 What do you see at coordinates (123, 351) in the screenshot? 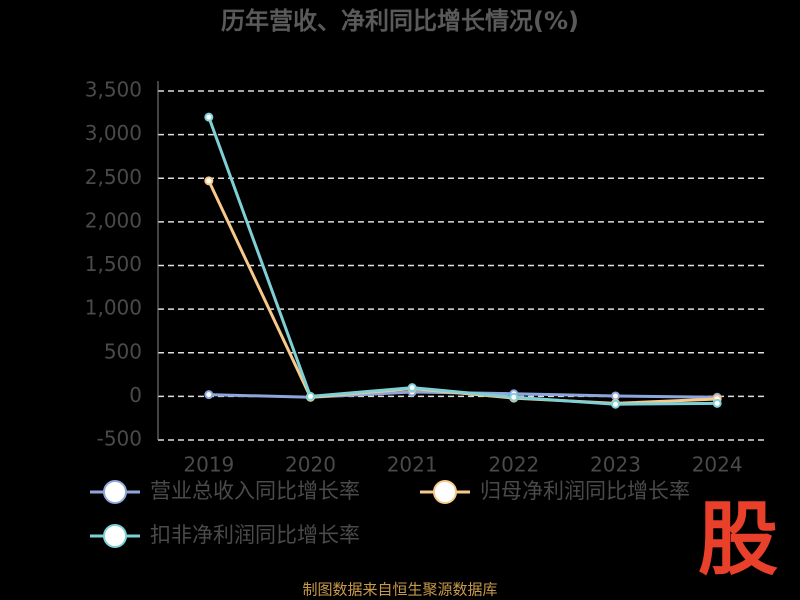
I see `y-tick-label: 500` at bounding box center [123, 351].